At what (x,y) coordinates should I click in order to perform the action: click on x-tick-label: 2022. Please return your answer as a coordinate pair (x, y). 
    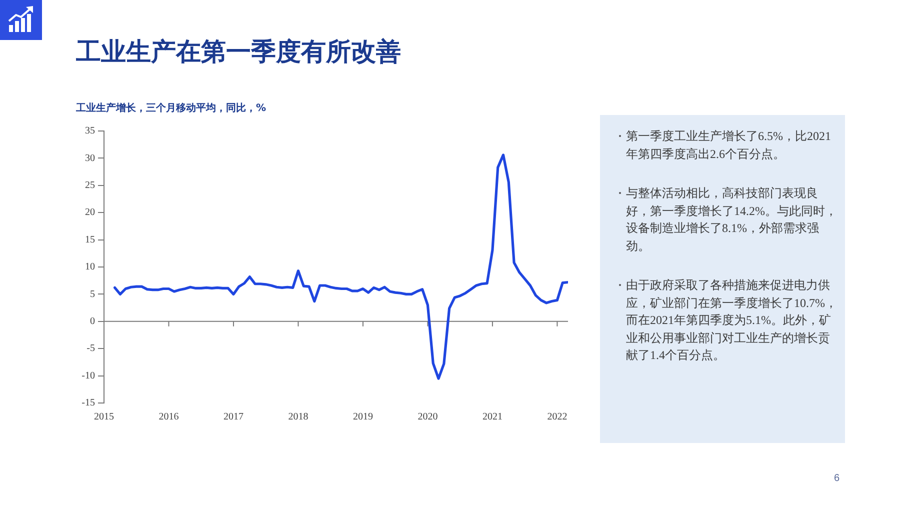
    Looking at the image, I should click on (557, 417).